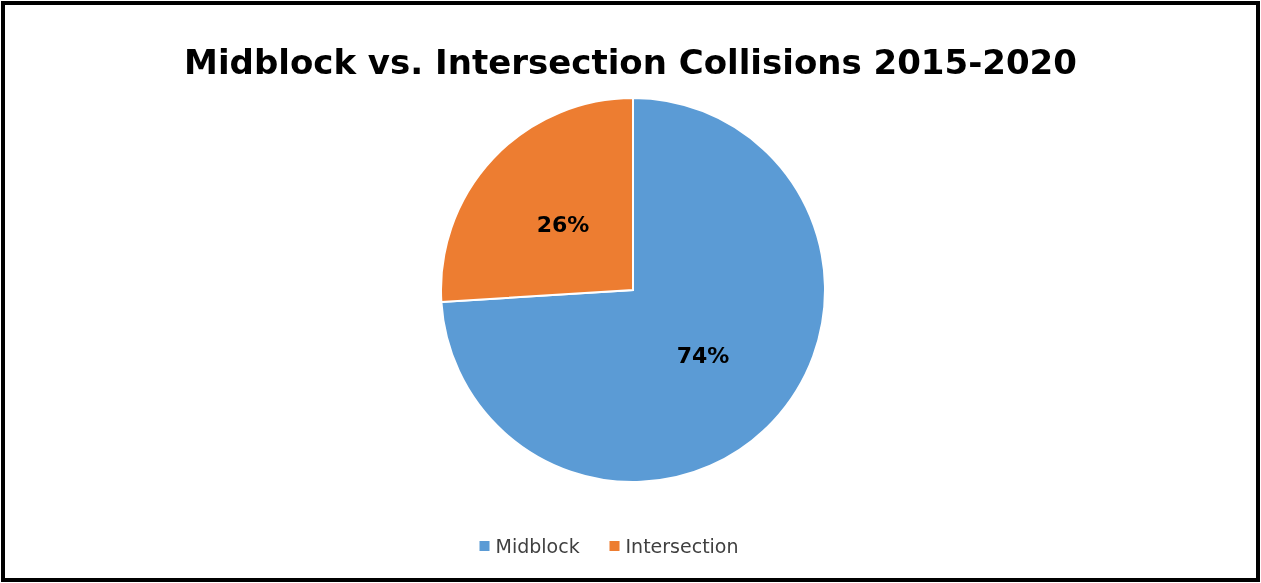  Describe the element at coordinates (703, 356) in the screenshot. I see `data-label: 74%` at that location.